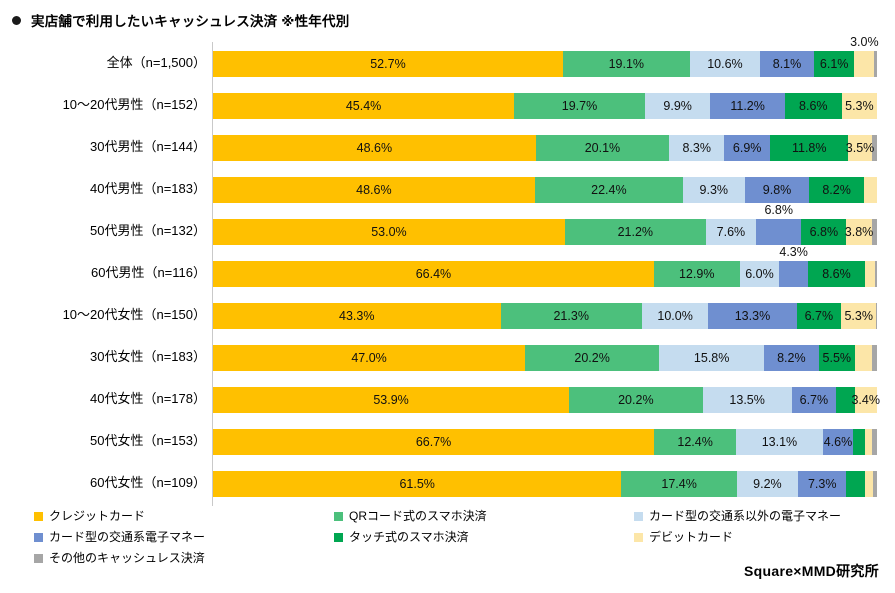 This screenshot has width=895, height=593. I want to click on bar-value-label: 45.4%, so click(363, 105).